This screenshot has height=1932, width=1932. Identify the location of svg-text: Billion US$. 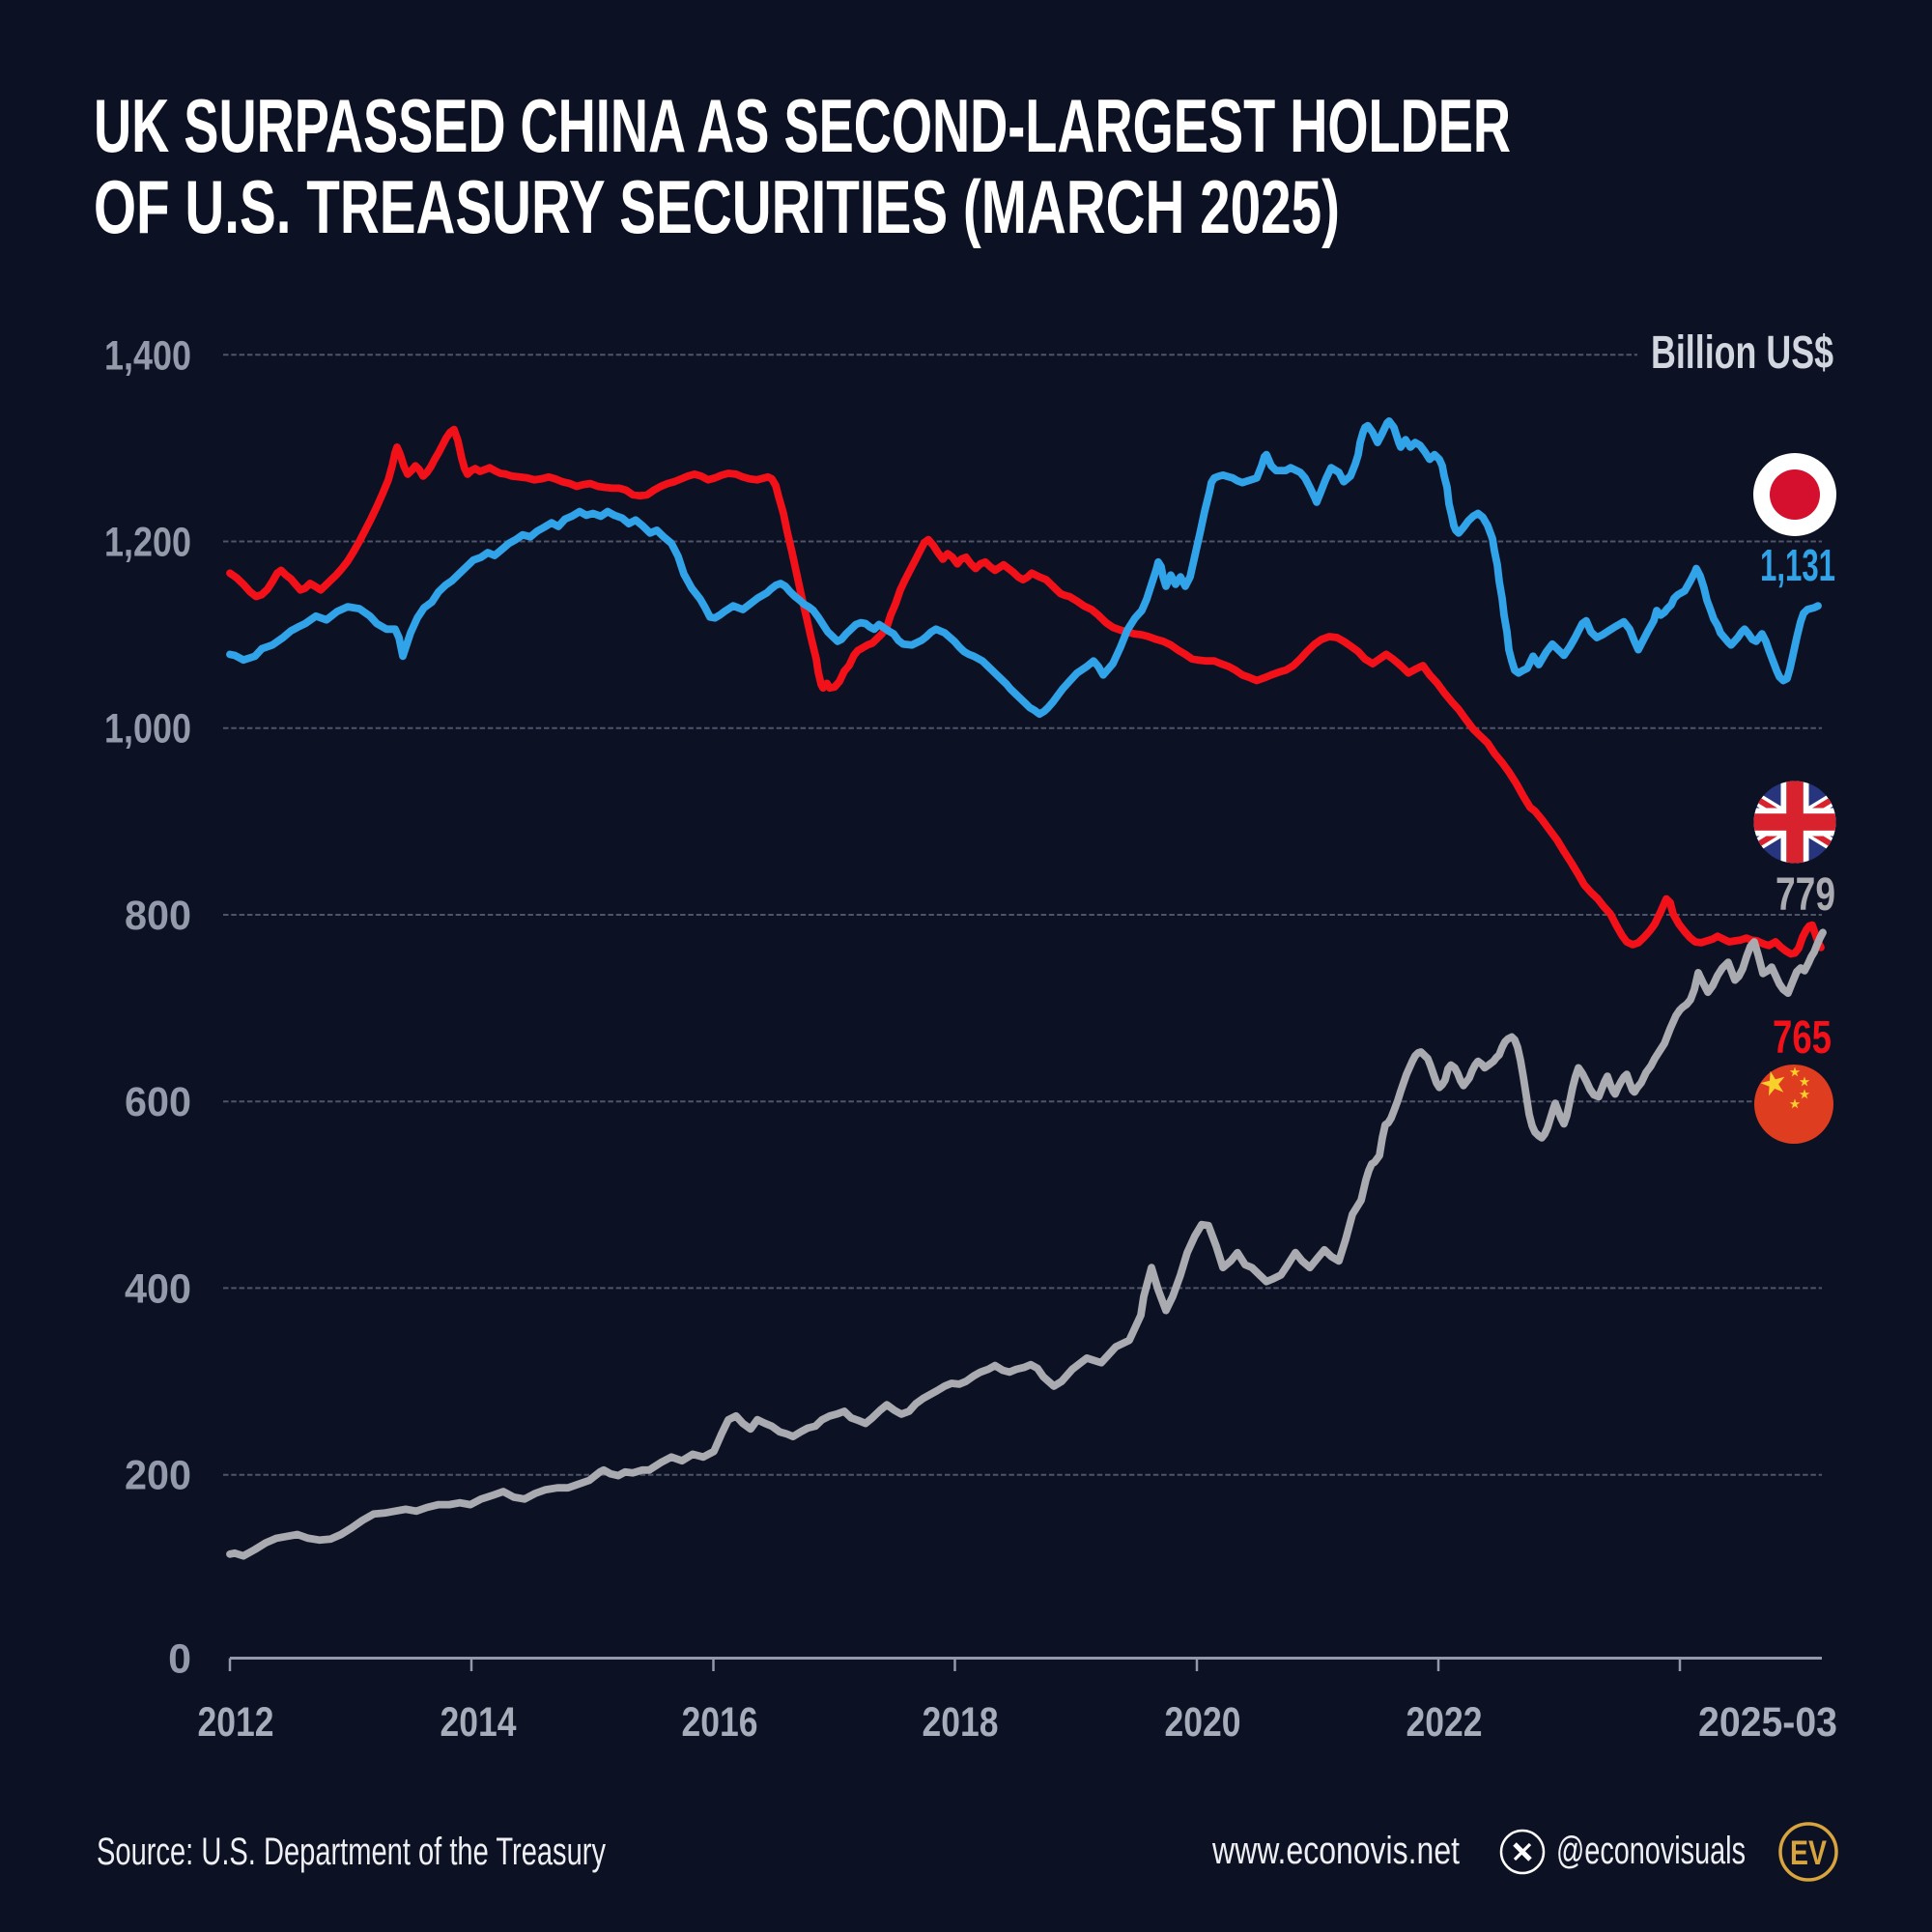
(1742, 353).